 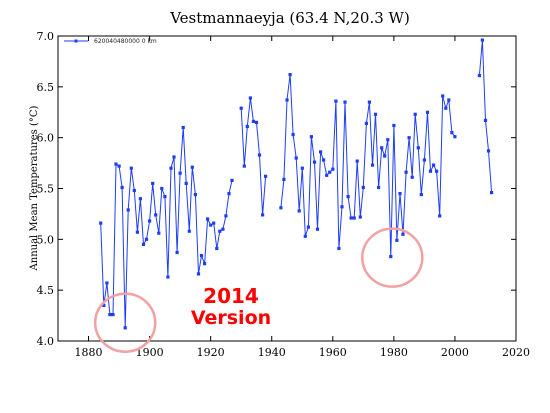 What do you see at coordinates (211, 352) in the screenshot?
I see `x-tick-label: 1920` at bounding box center [211, 352].